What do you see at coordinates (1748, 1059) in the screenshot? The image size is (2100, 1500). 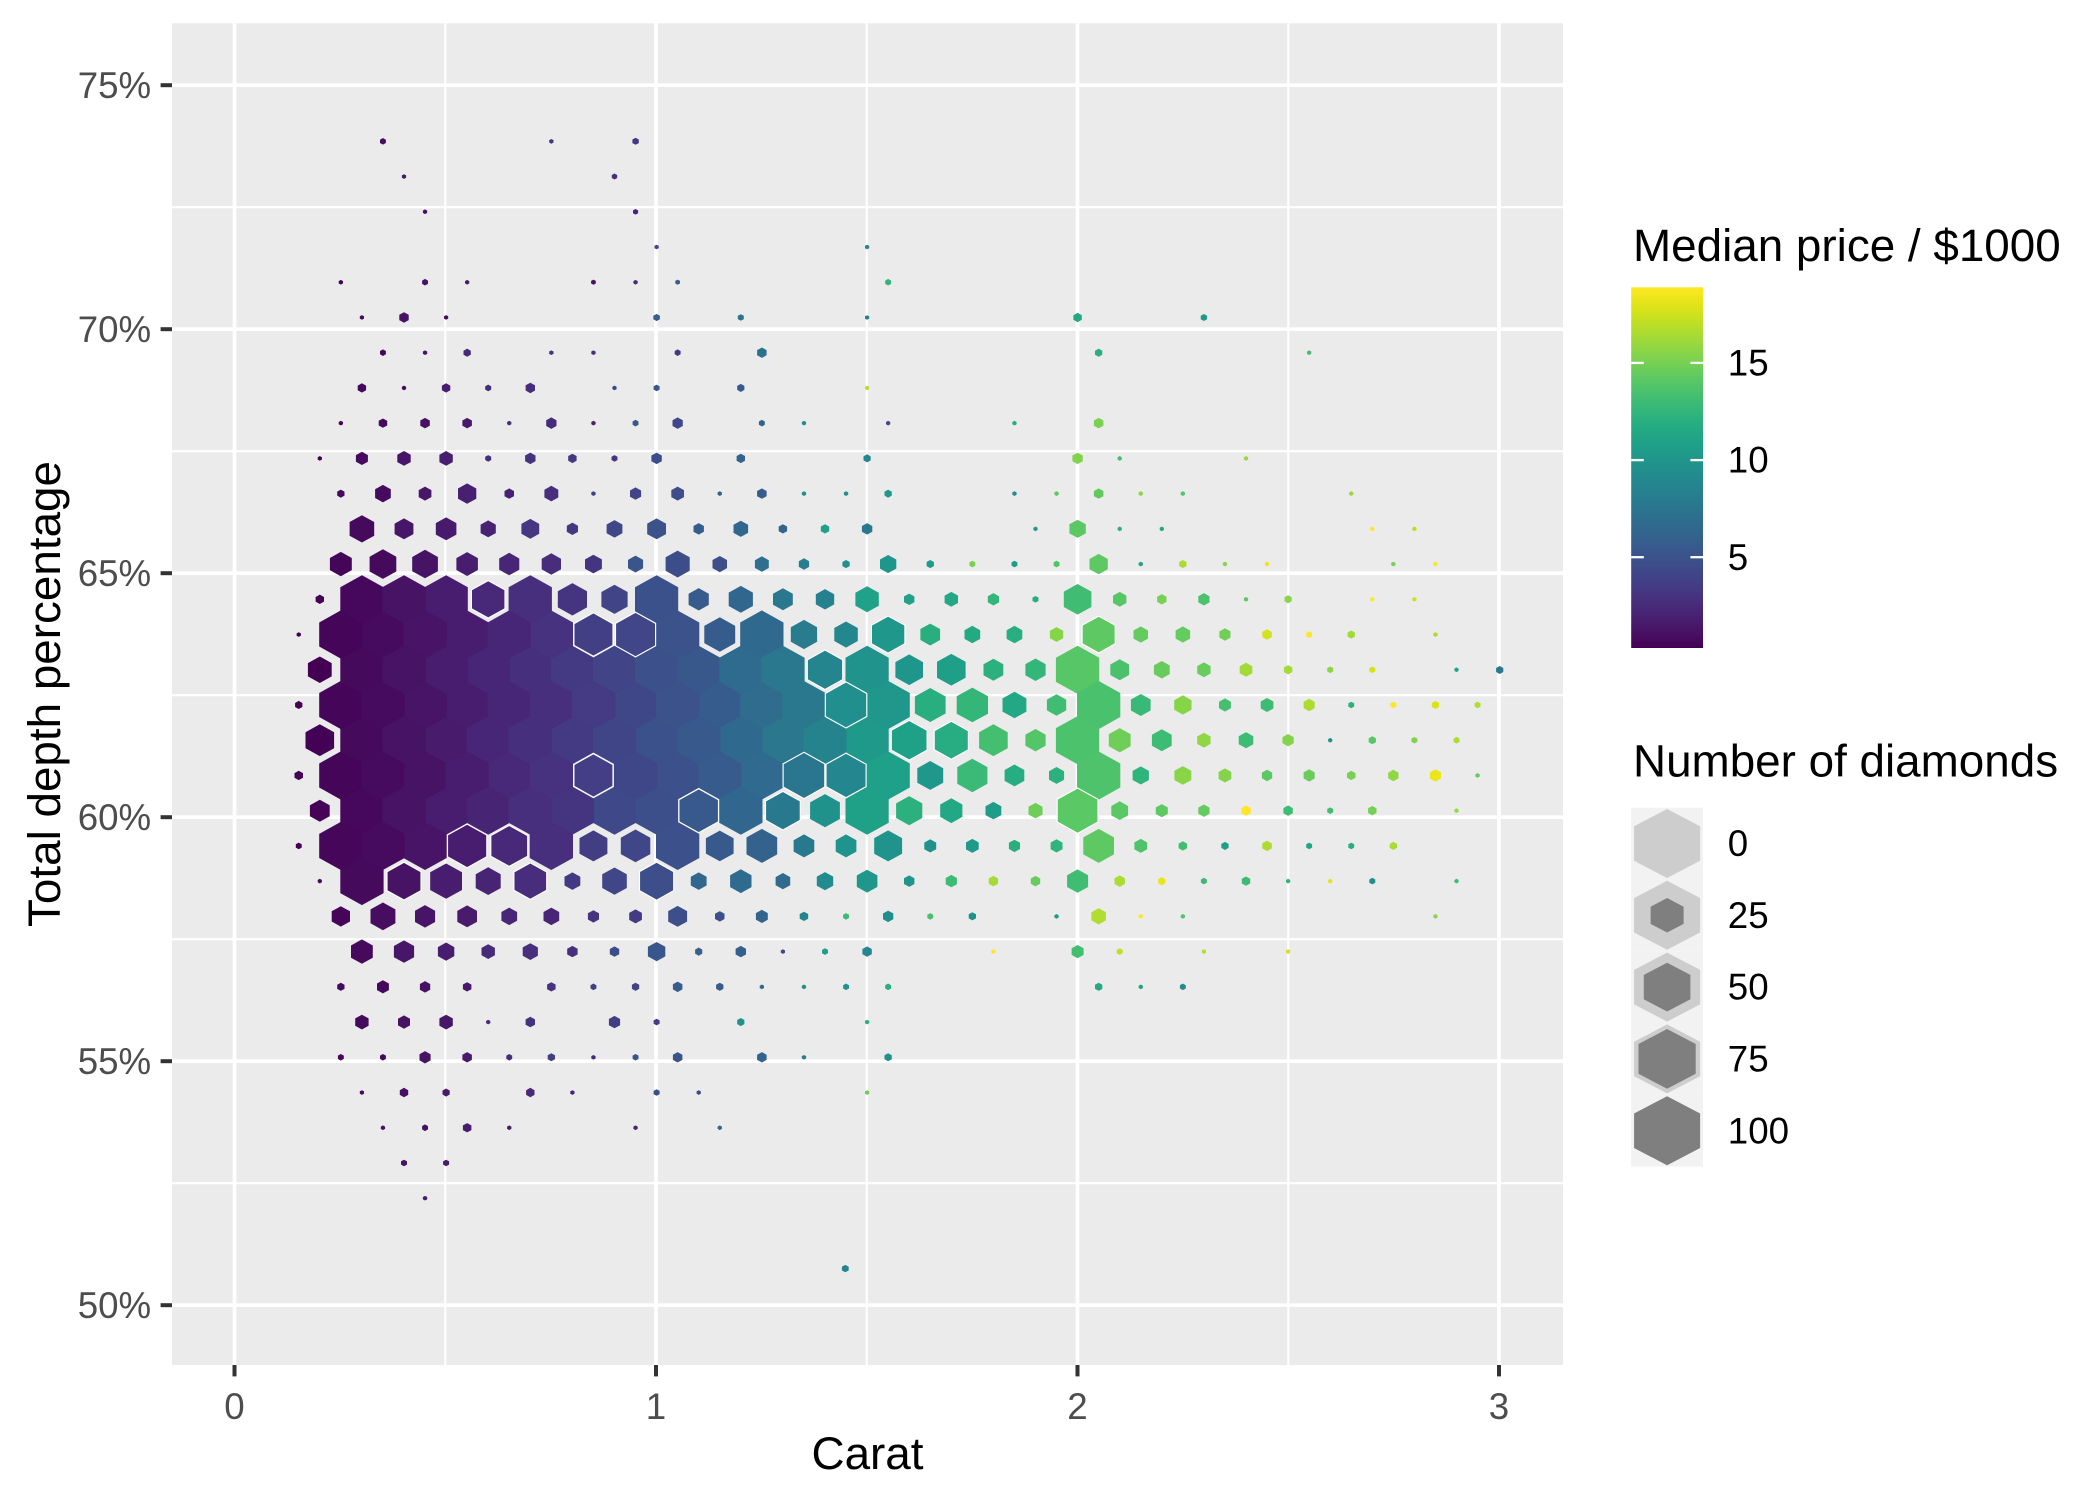 I see `svg-text: 75` at bounding box center [1748, 1059].